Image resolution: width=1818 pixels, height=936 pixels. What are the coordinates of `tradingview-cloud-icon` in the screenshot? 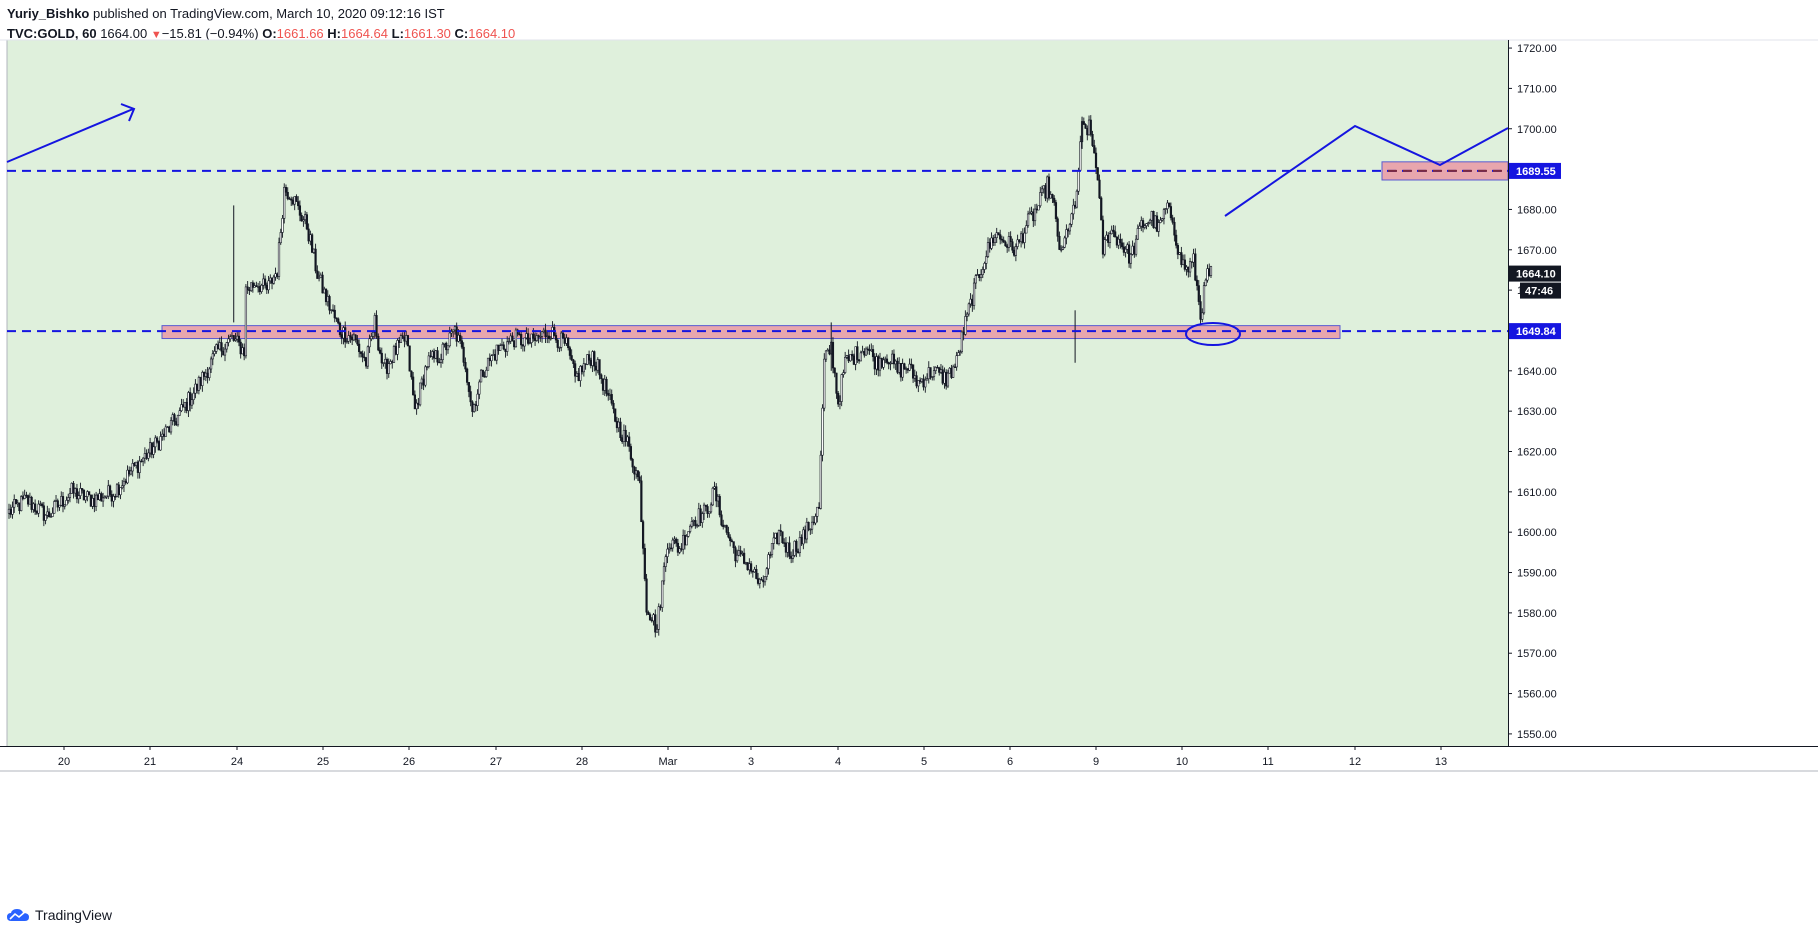 It's located at (18, 915).